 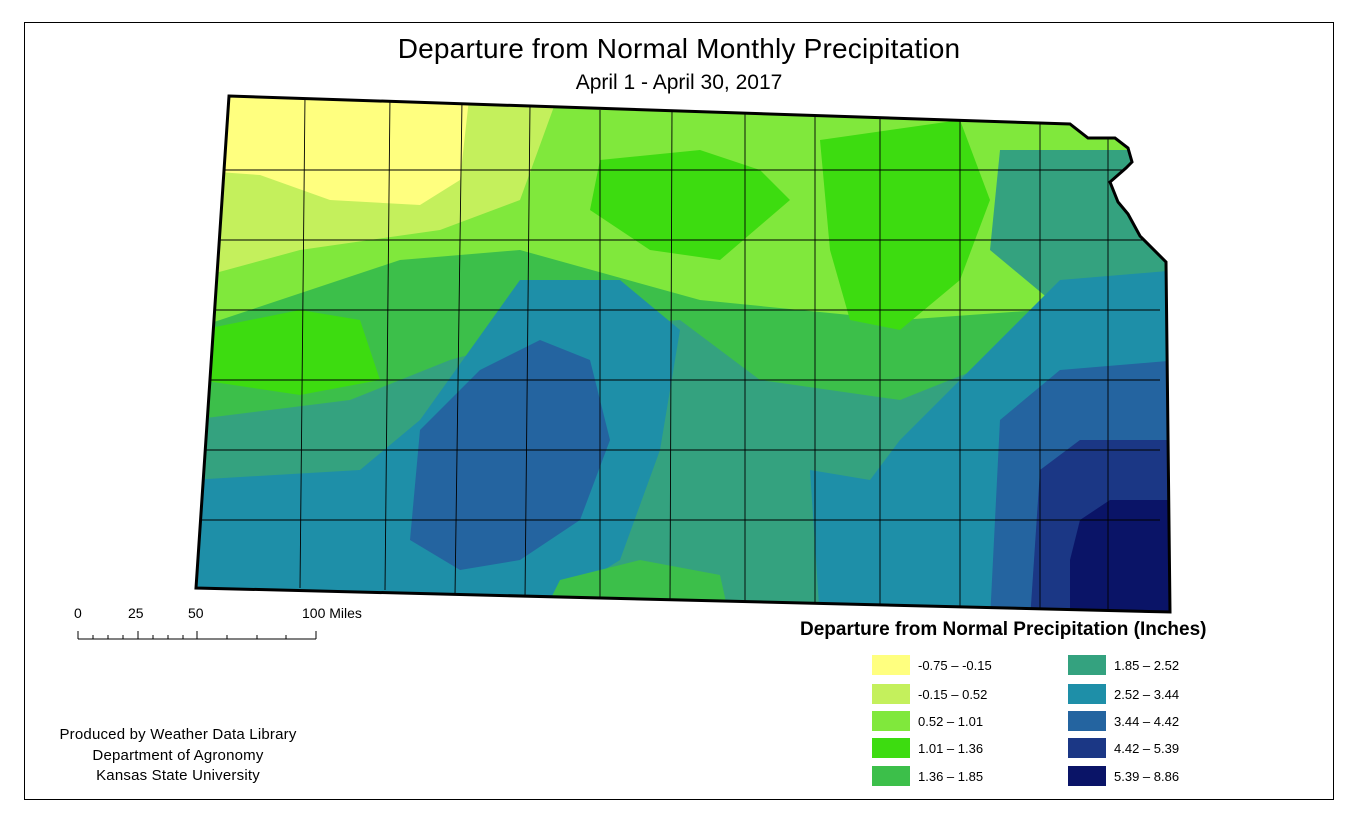 What do you see at coordinates (1147, 694) in the screenshot?
I see `legend-label: 2.52 – 3.44` at bounding box center [1147, 694].